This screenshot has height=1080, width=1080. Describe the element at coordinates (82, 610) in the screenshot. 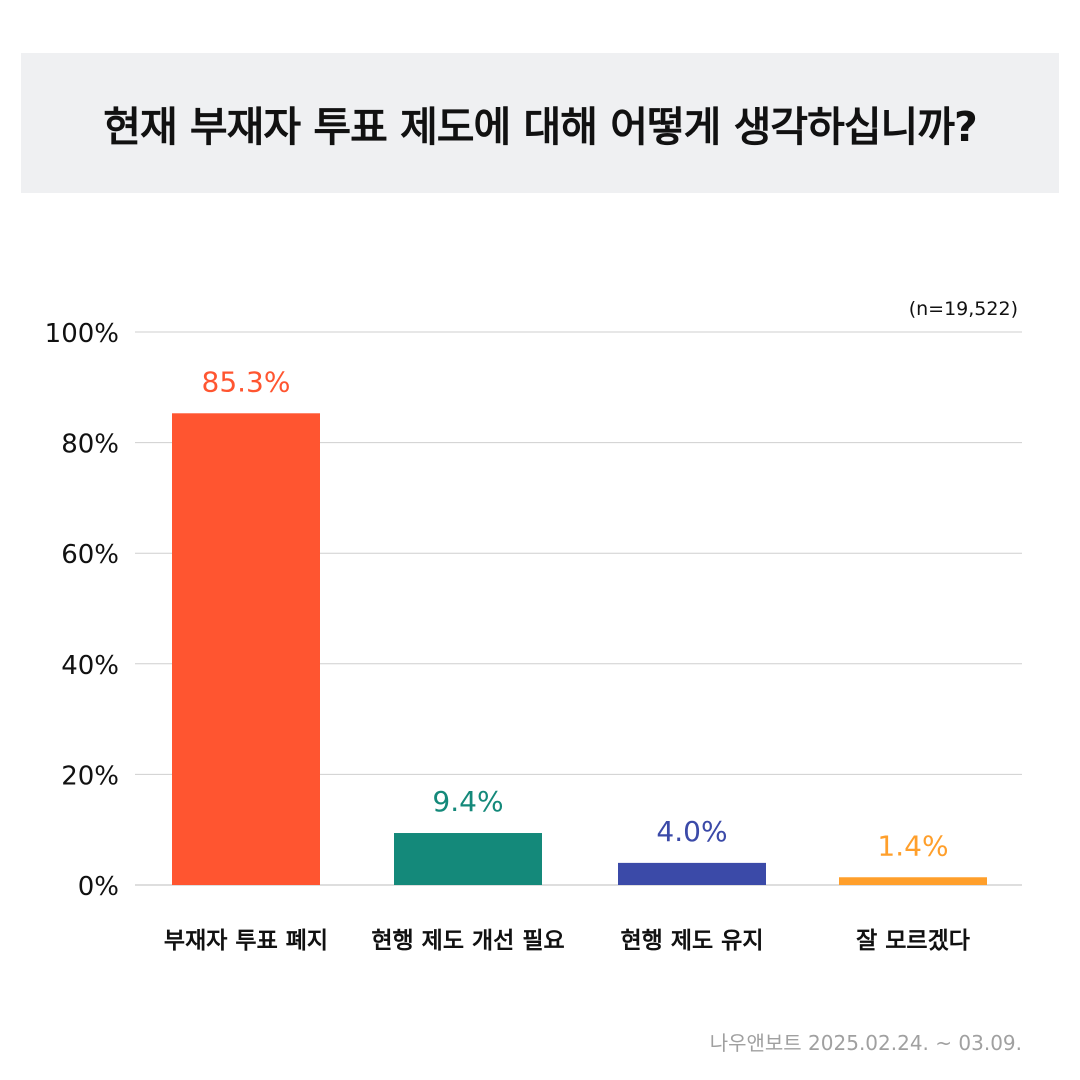

I see `y-axis-ticks: 0% 20% 40% 60% 80% 100%` at that location.